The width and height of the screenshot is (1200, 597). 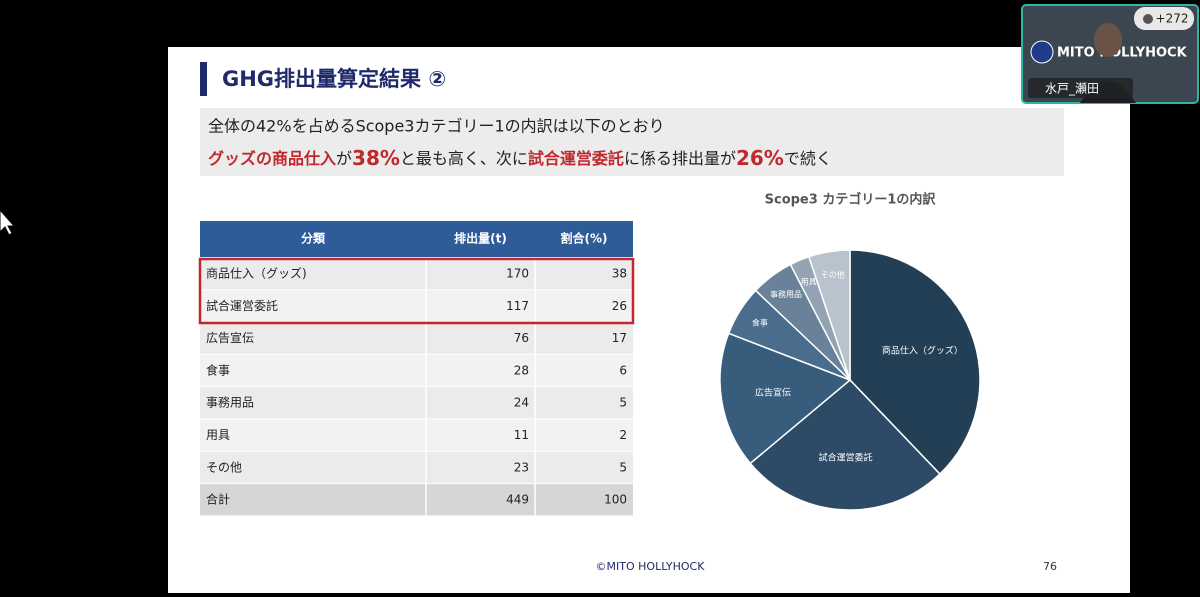 I want to click on participants-count: +272, so click(x=1172, y=19).